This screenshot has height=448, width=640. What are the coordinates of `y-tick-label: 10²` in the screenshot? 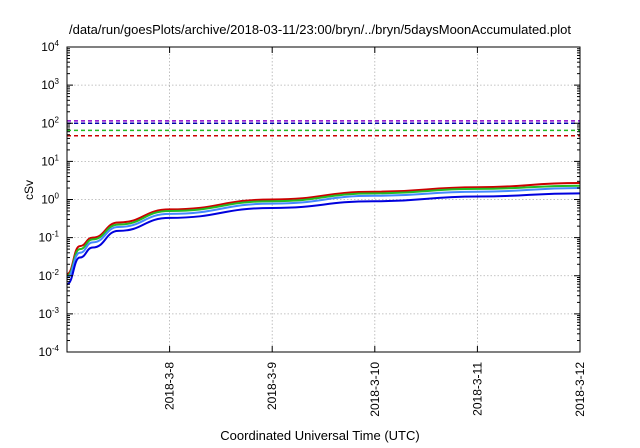 It's located at (50, 122).